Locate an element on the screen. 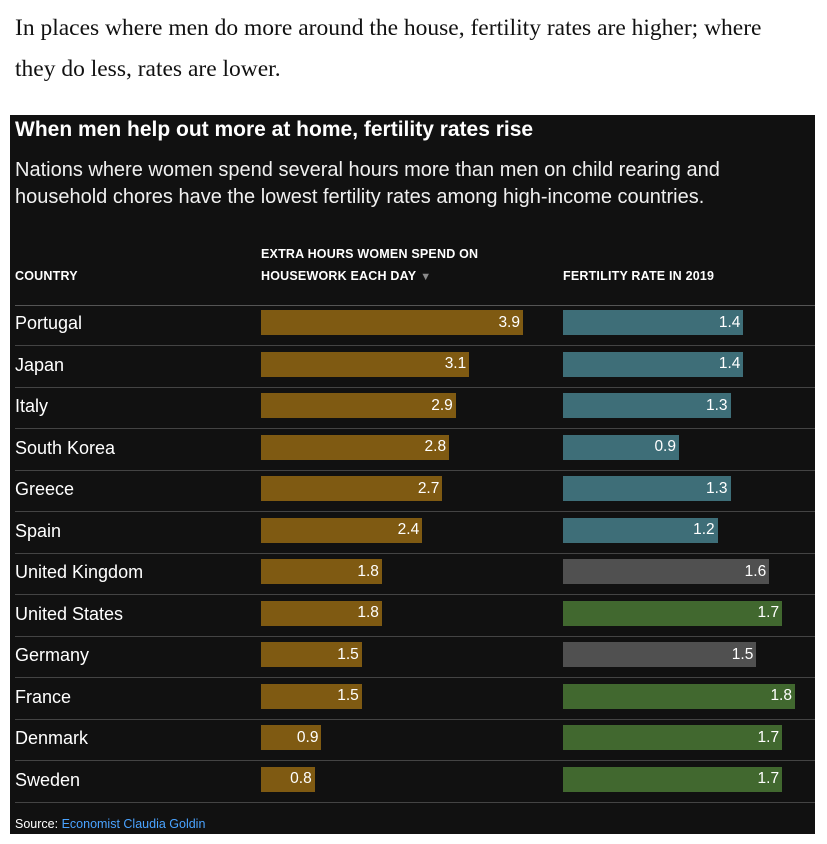 This screenshot has height=844, width=827. housework-value-label: 3.9 is located at coordinates (509, 322).